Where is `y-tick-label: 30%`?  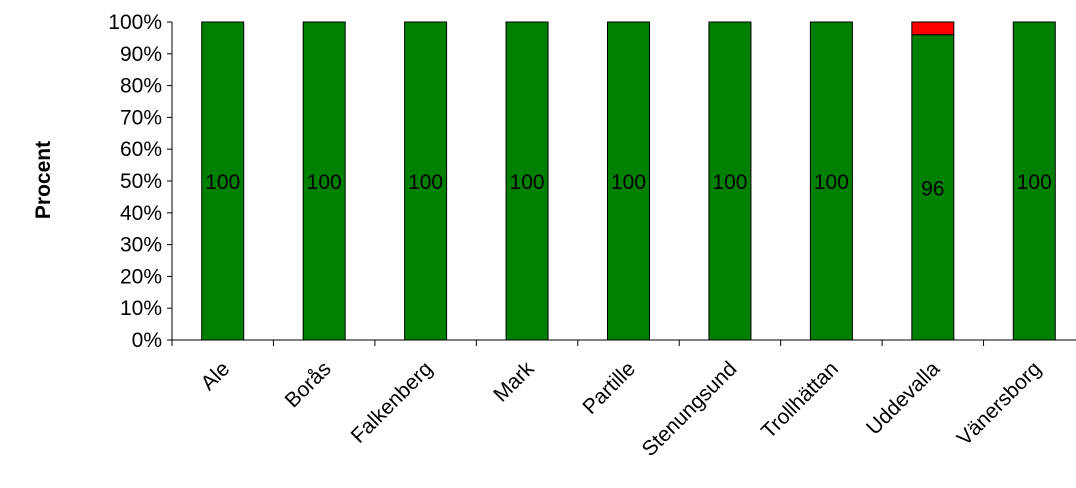
y-tick-label: 30% is located at coordinates (141, 245).